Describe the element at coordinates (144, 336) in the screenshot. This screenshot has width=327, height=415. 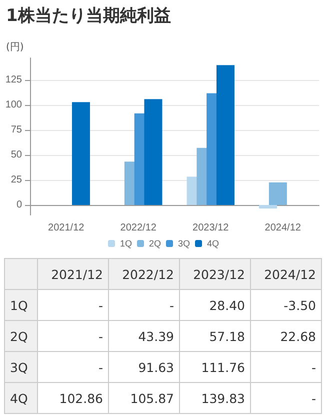
I see `data-label: 43.39` at that location.